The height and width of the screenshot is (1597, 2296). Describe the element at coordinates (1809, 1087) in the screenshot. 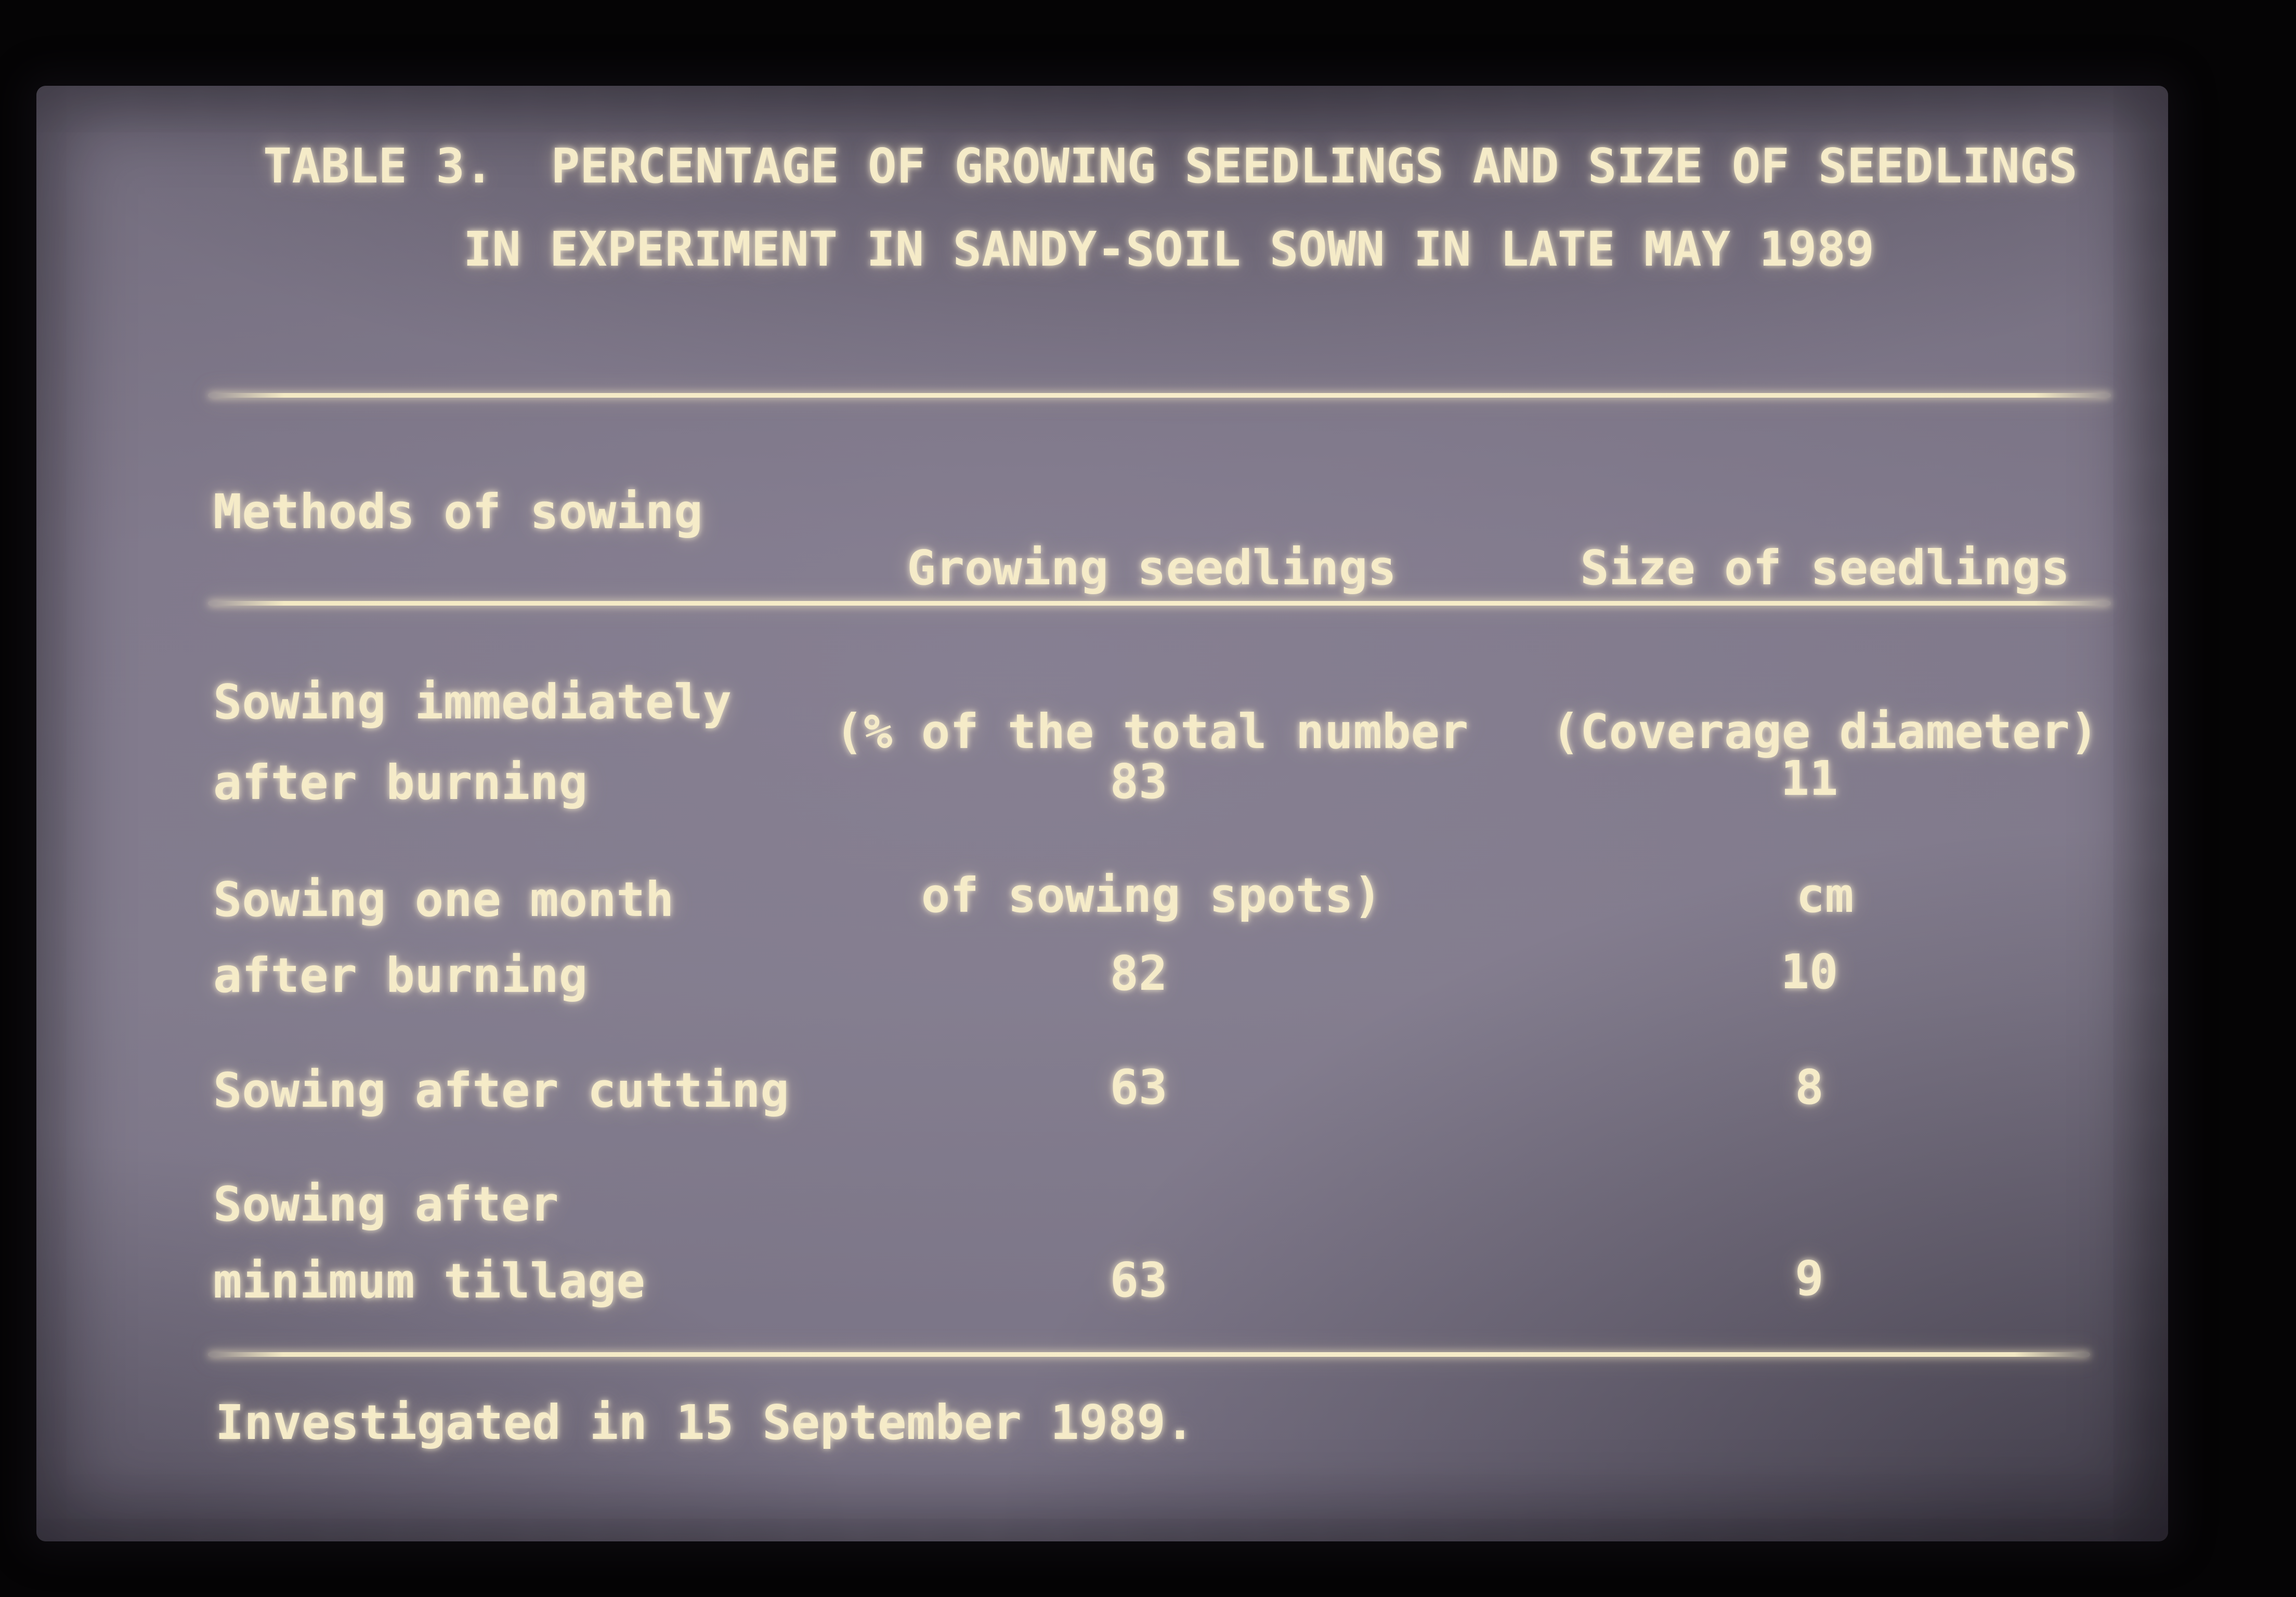

I see `row3-size-cm: 8` at that location.